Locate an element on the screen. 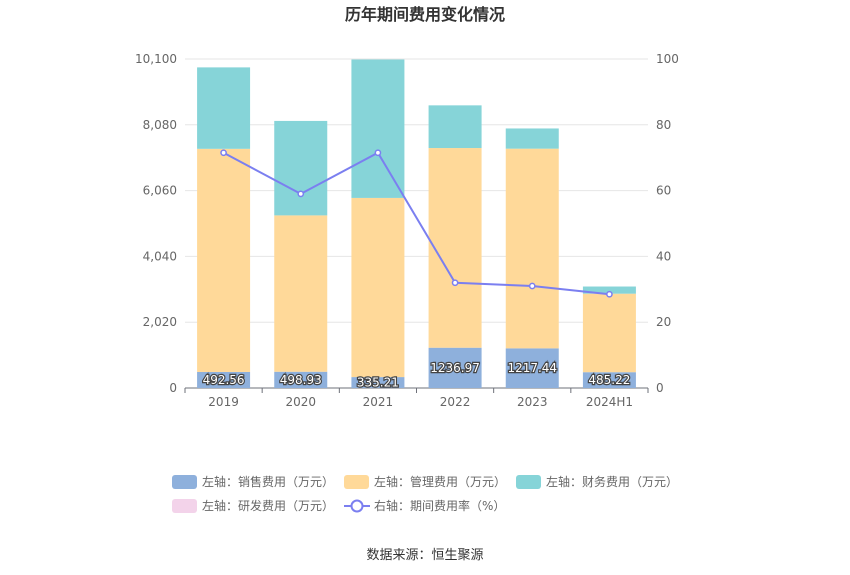 The width and height of the screenshot is (850, 575). line-path is located at coordinates (416, 223).